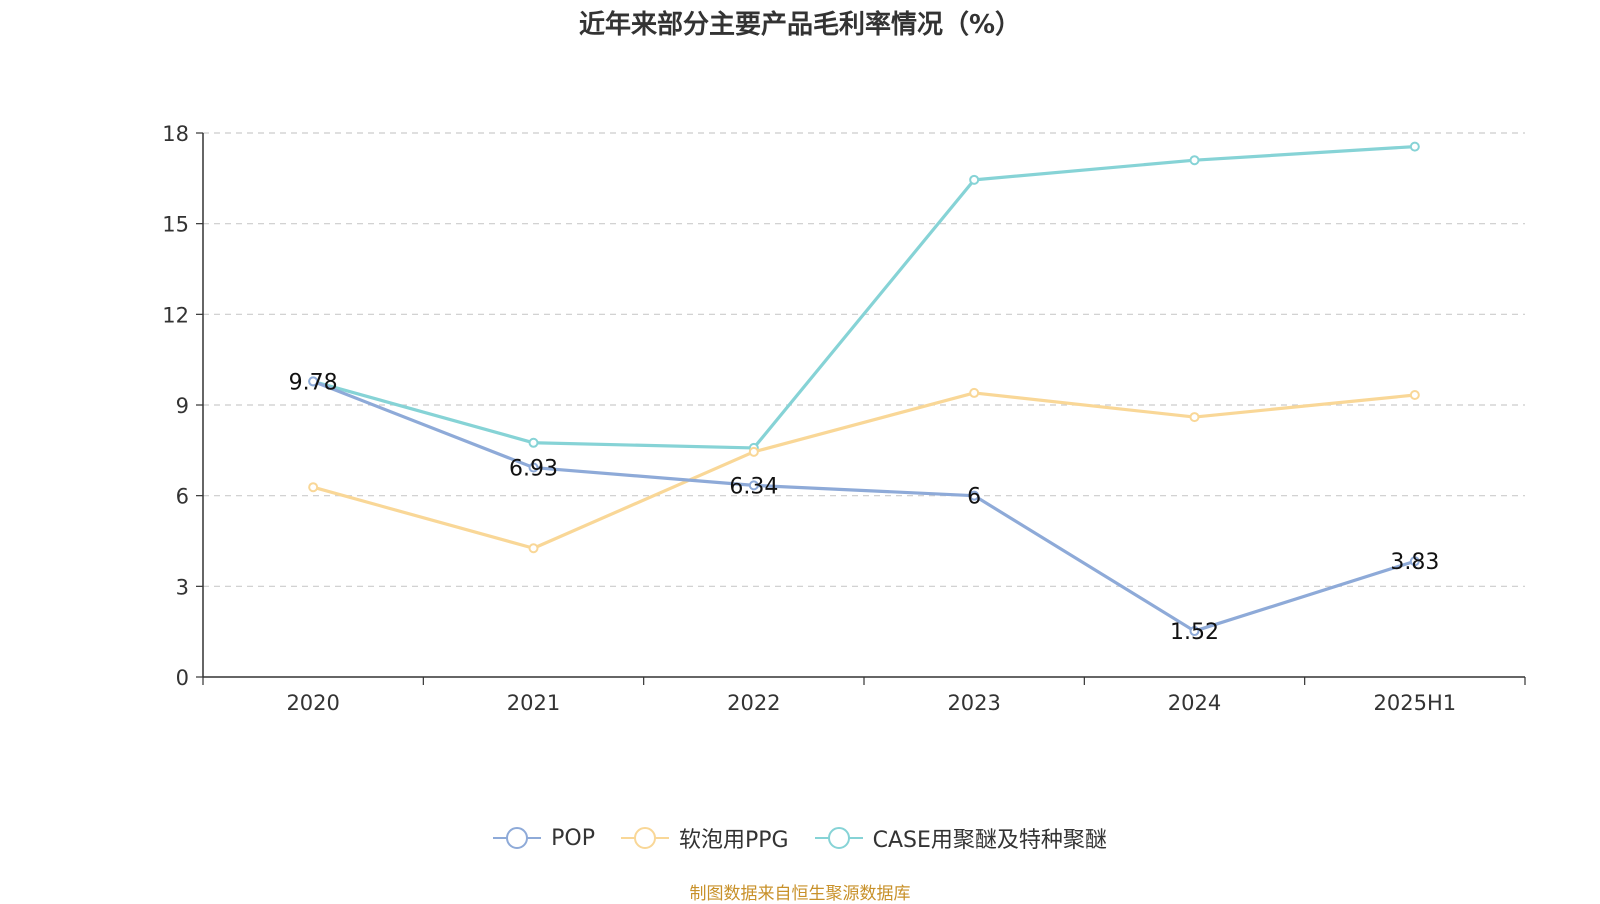  What do you see at coordinates (800, 838) in the screenshot?
I see `legend: POP 软泡用PPG CASE用聚醚及特种聚醚` at bounding box center [800, 838].